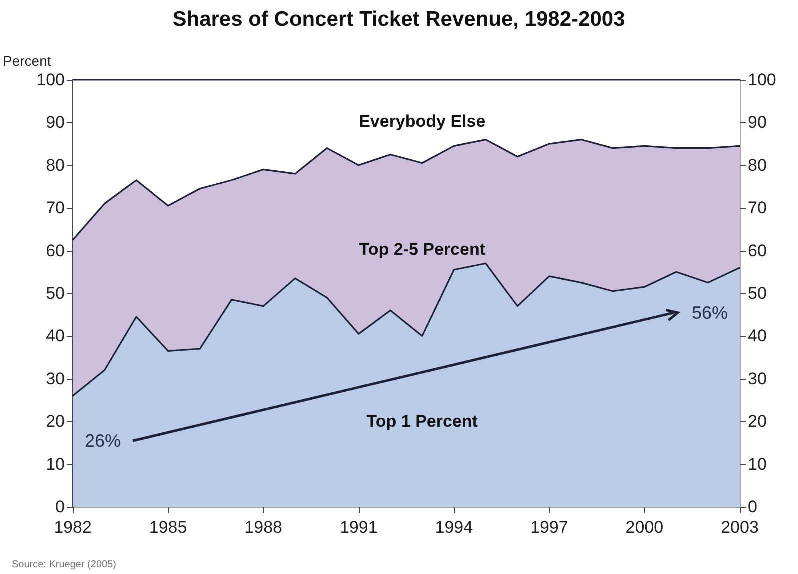 Image resolution: width=798 pixels, height=574 pixels. I want to click on x-tick-label: 1994, so click(454, 527).